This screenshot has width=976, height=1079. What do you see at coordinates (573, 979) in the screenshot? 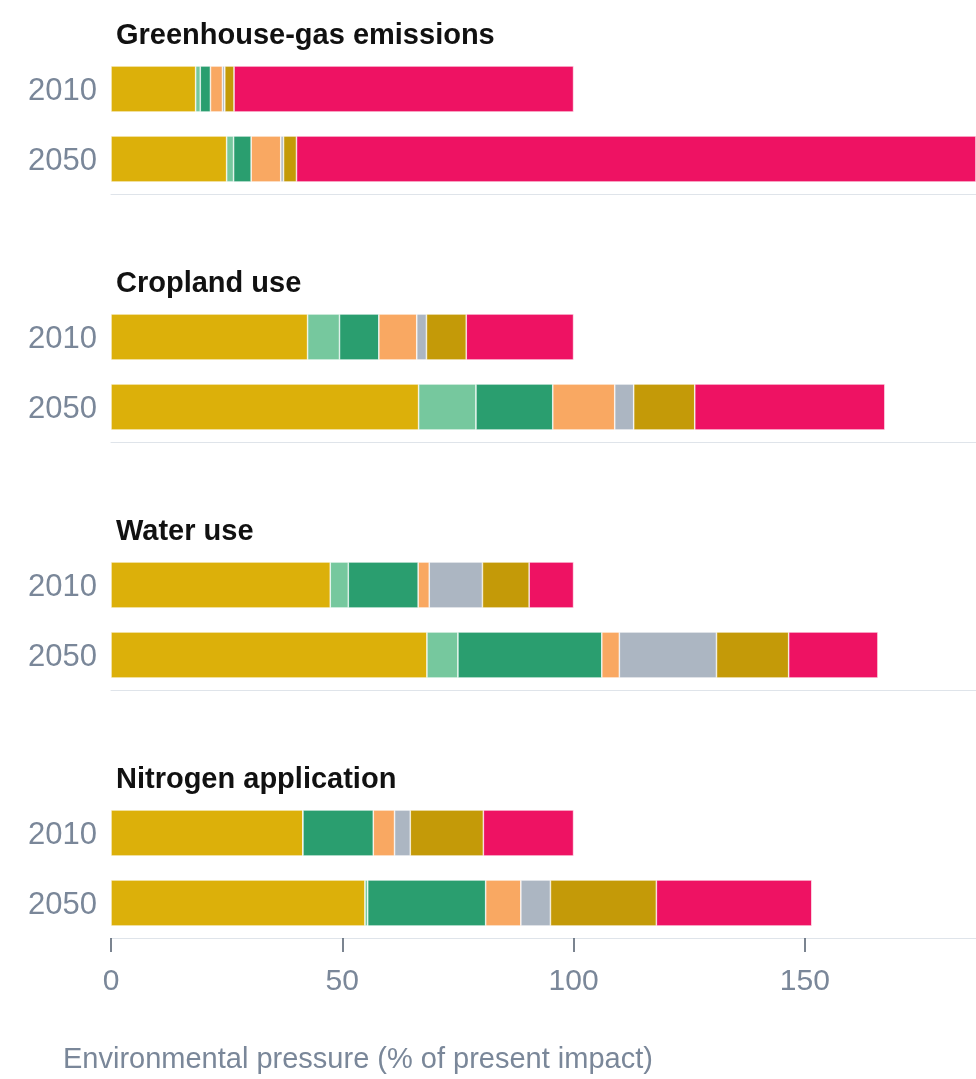
I see `x-tick-label: 100` at bounding box center [573, 979].